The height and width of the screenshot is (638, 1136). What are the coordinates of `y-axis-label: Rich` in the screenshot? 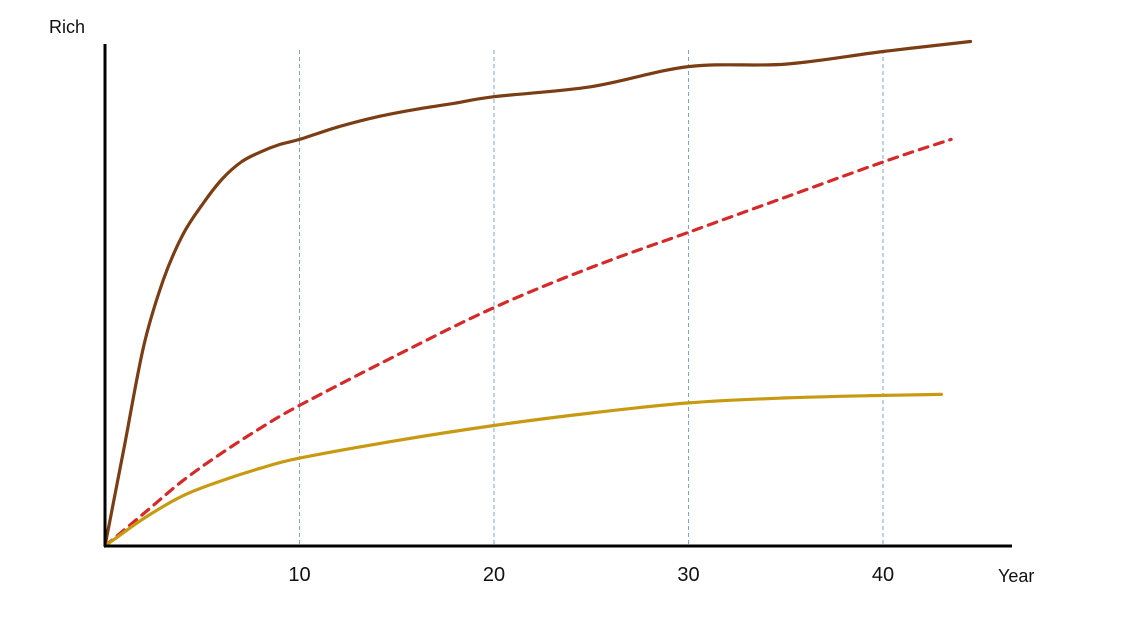 It's located at (67, 27).